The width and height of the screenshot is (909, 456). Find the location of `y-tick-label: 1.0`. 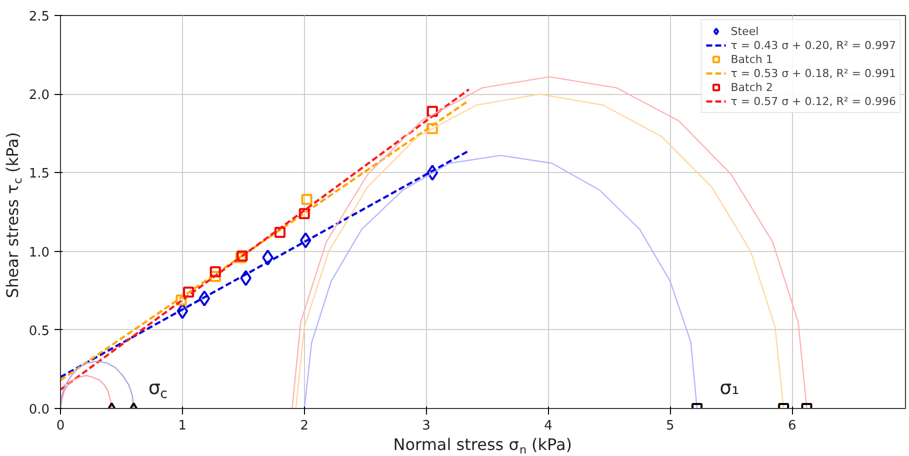

y-tick-label: 1.0 is located at coordinates (39, 252).